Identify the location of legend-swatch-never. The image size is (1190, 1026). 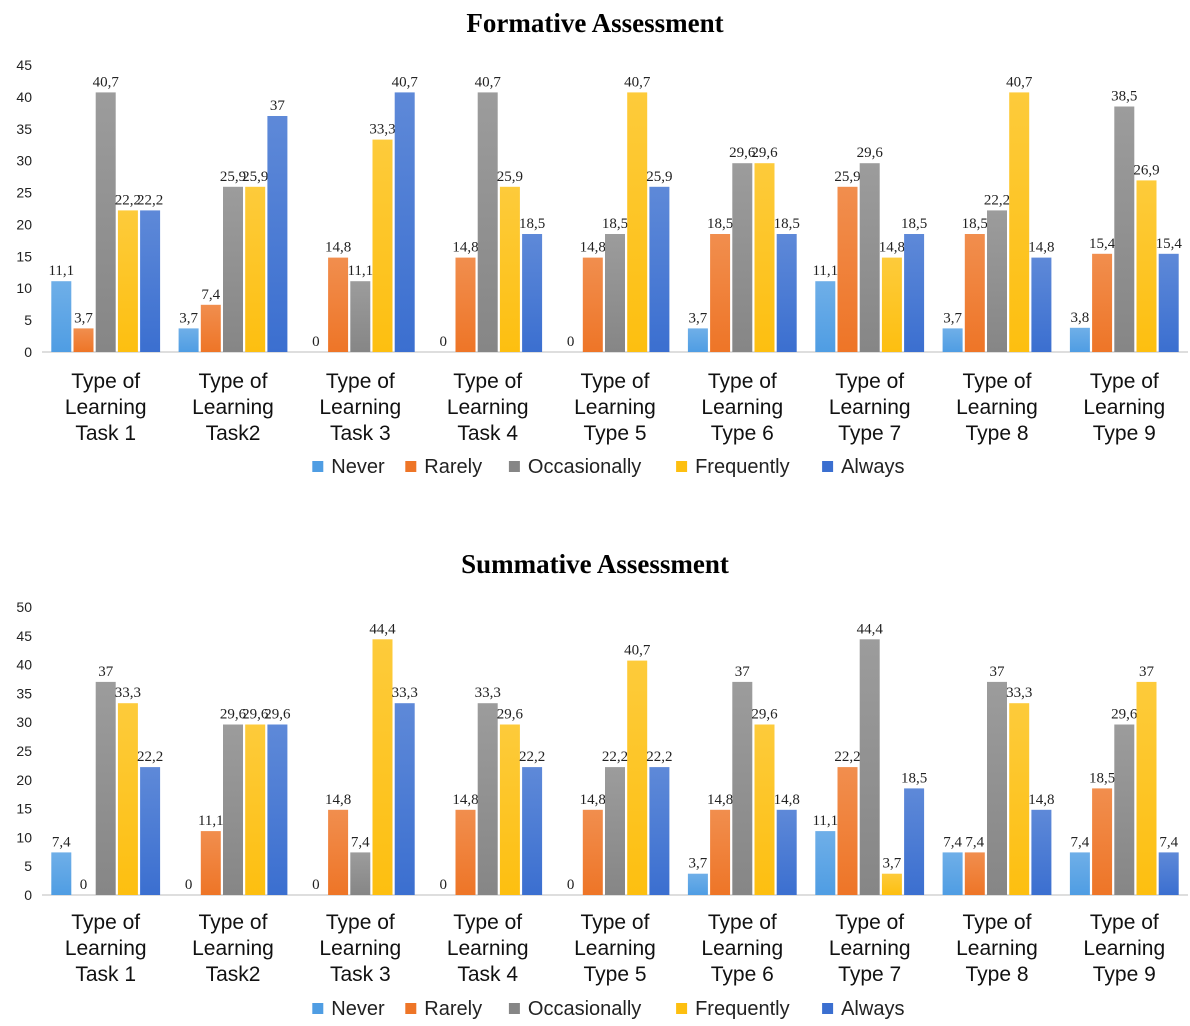
(318, 466).